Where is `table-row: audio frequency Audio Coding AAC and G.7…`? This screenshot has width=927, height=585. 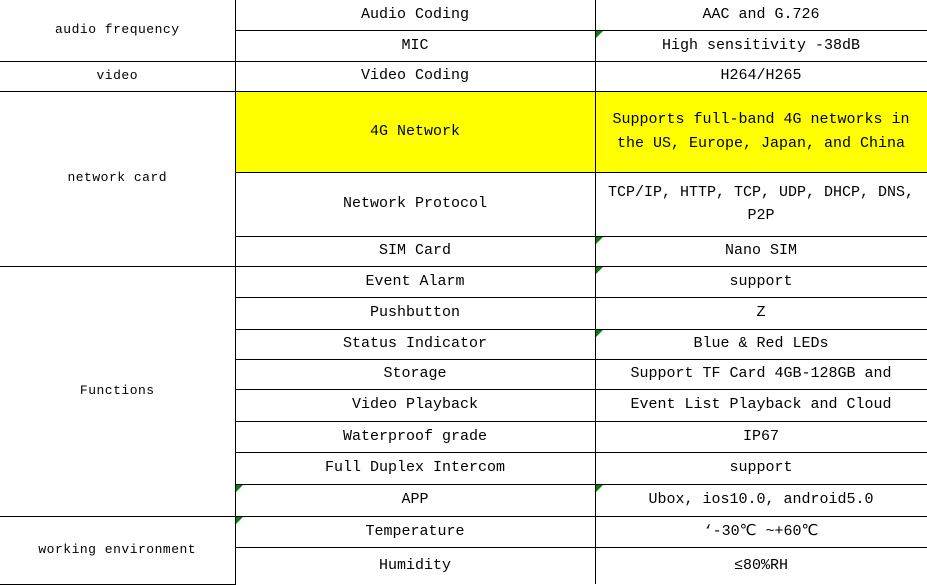 table-row: audio frequency Audio Coding AAC and G.7… is located at coordinates (463, 31).